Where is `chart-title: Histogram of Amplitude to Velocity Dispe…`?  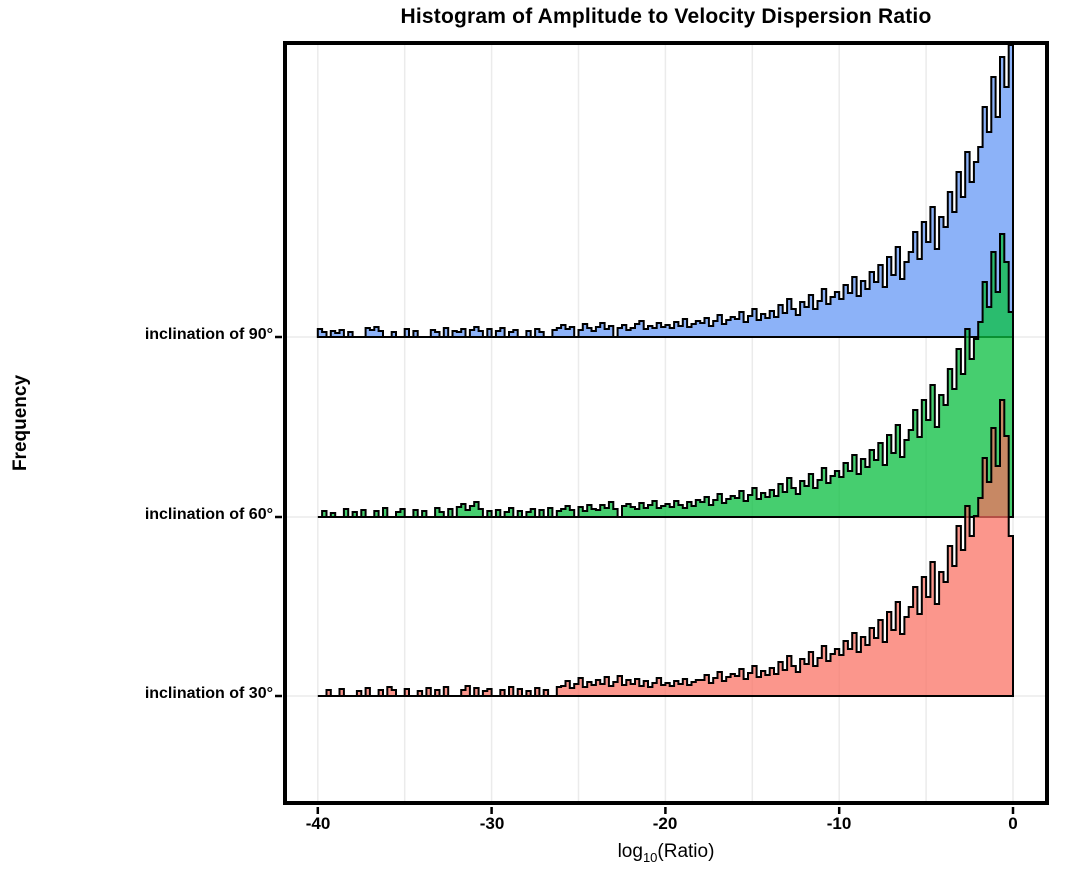
chart-title: Histogram of Amplitude to Velocity Dispe… is located at coordinates (666, 16).